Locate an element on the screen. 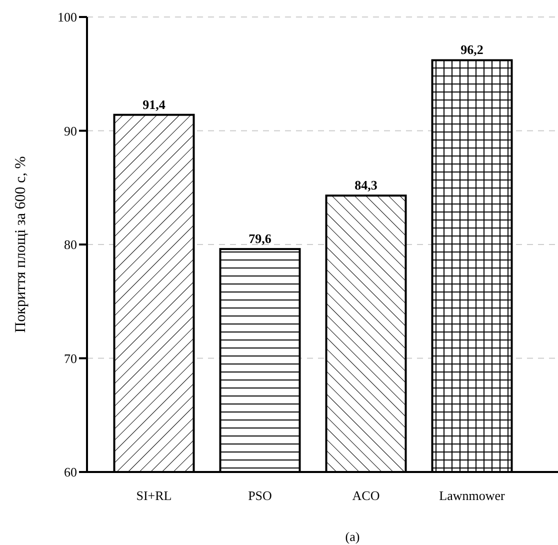 This screenshot has width=558, height=545. y-tick-label: 60 is located at coordinates (70, 472).